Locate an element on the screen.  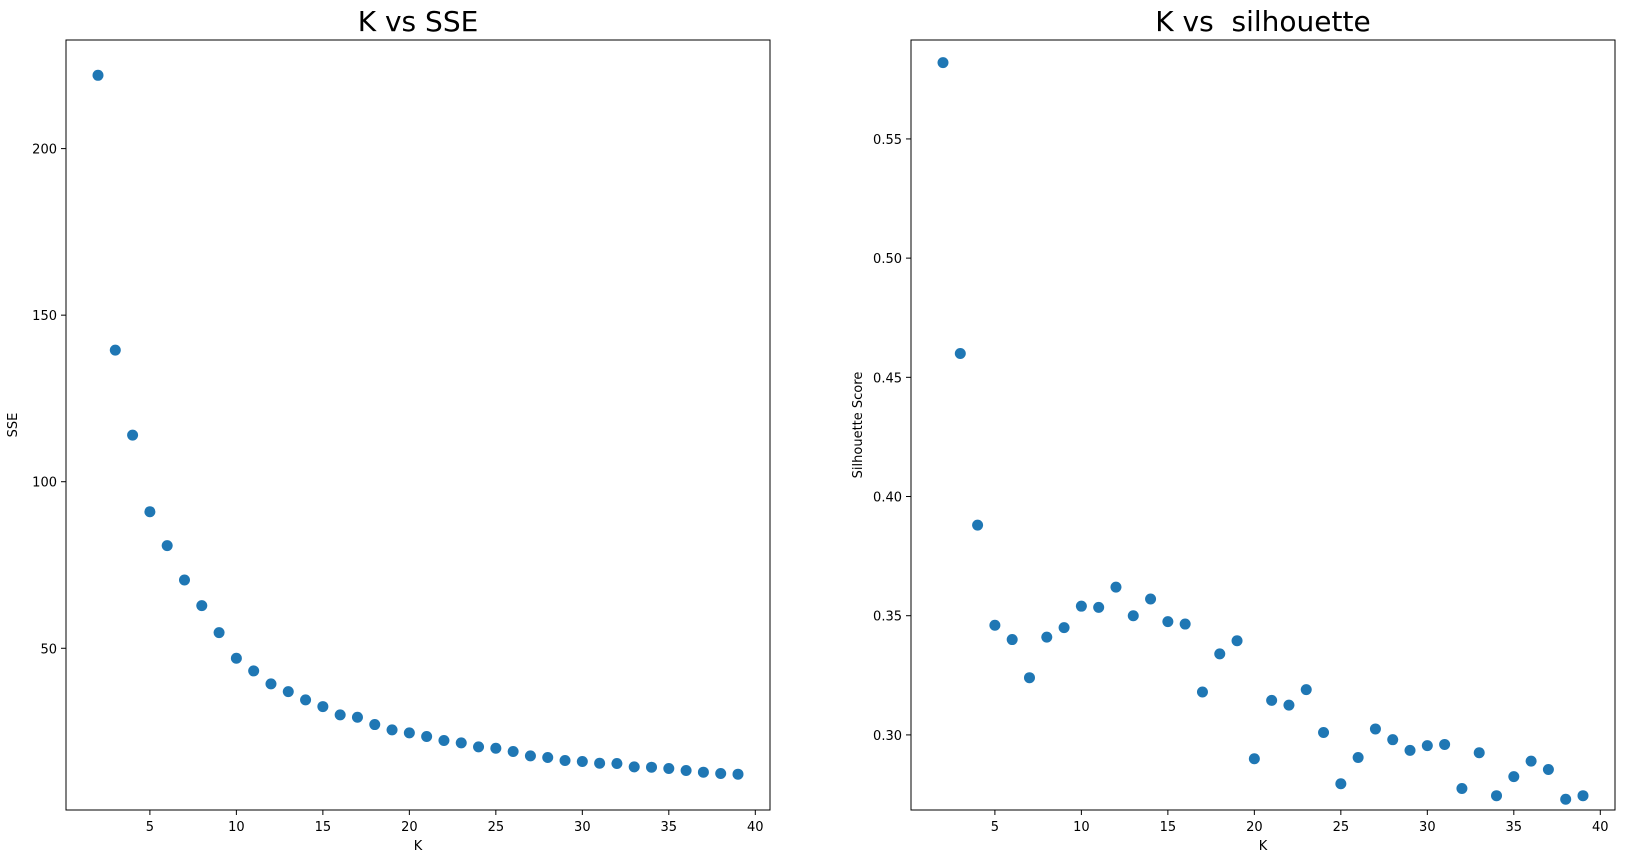
silhouette-chart-x-tick-label: 20 is located at coordinates (1254, 827).